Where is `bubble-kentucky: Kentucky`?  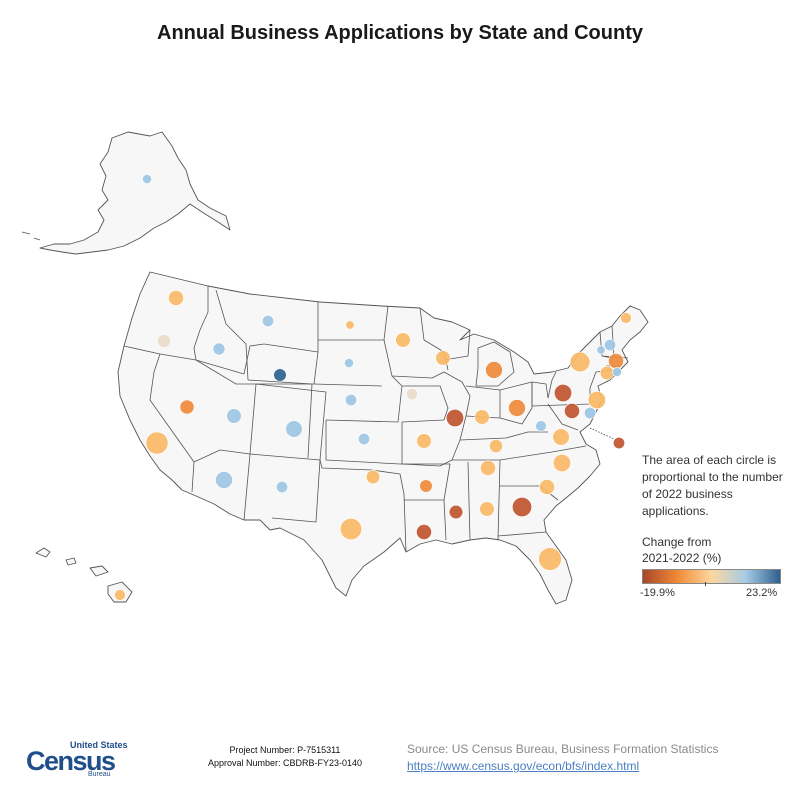
bubble-kentucky: Kentucky is located at coordinates (496, 446).